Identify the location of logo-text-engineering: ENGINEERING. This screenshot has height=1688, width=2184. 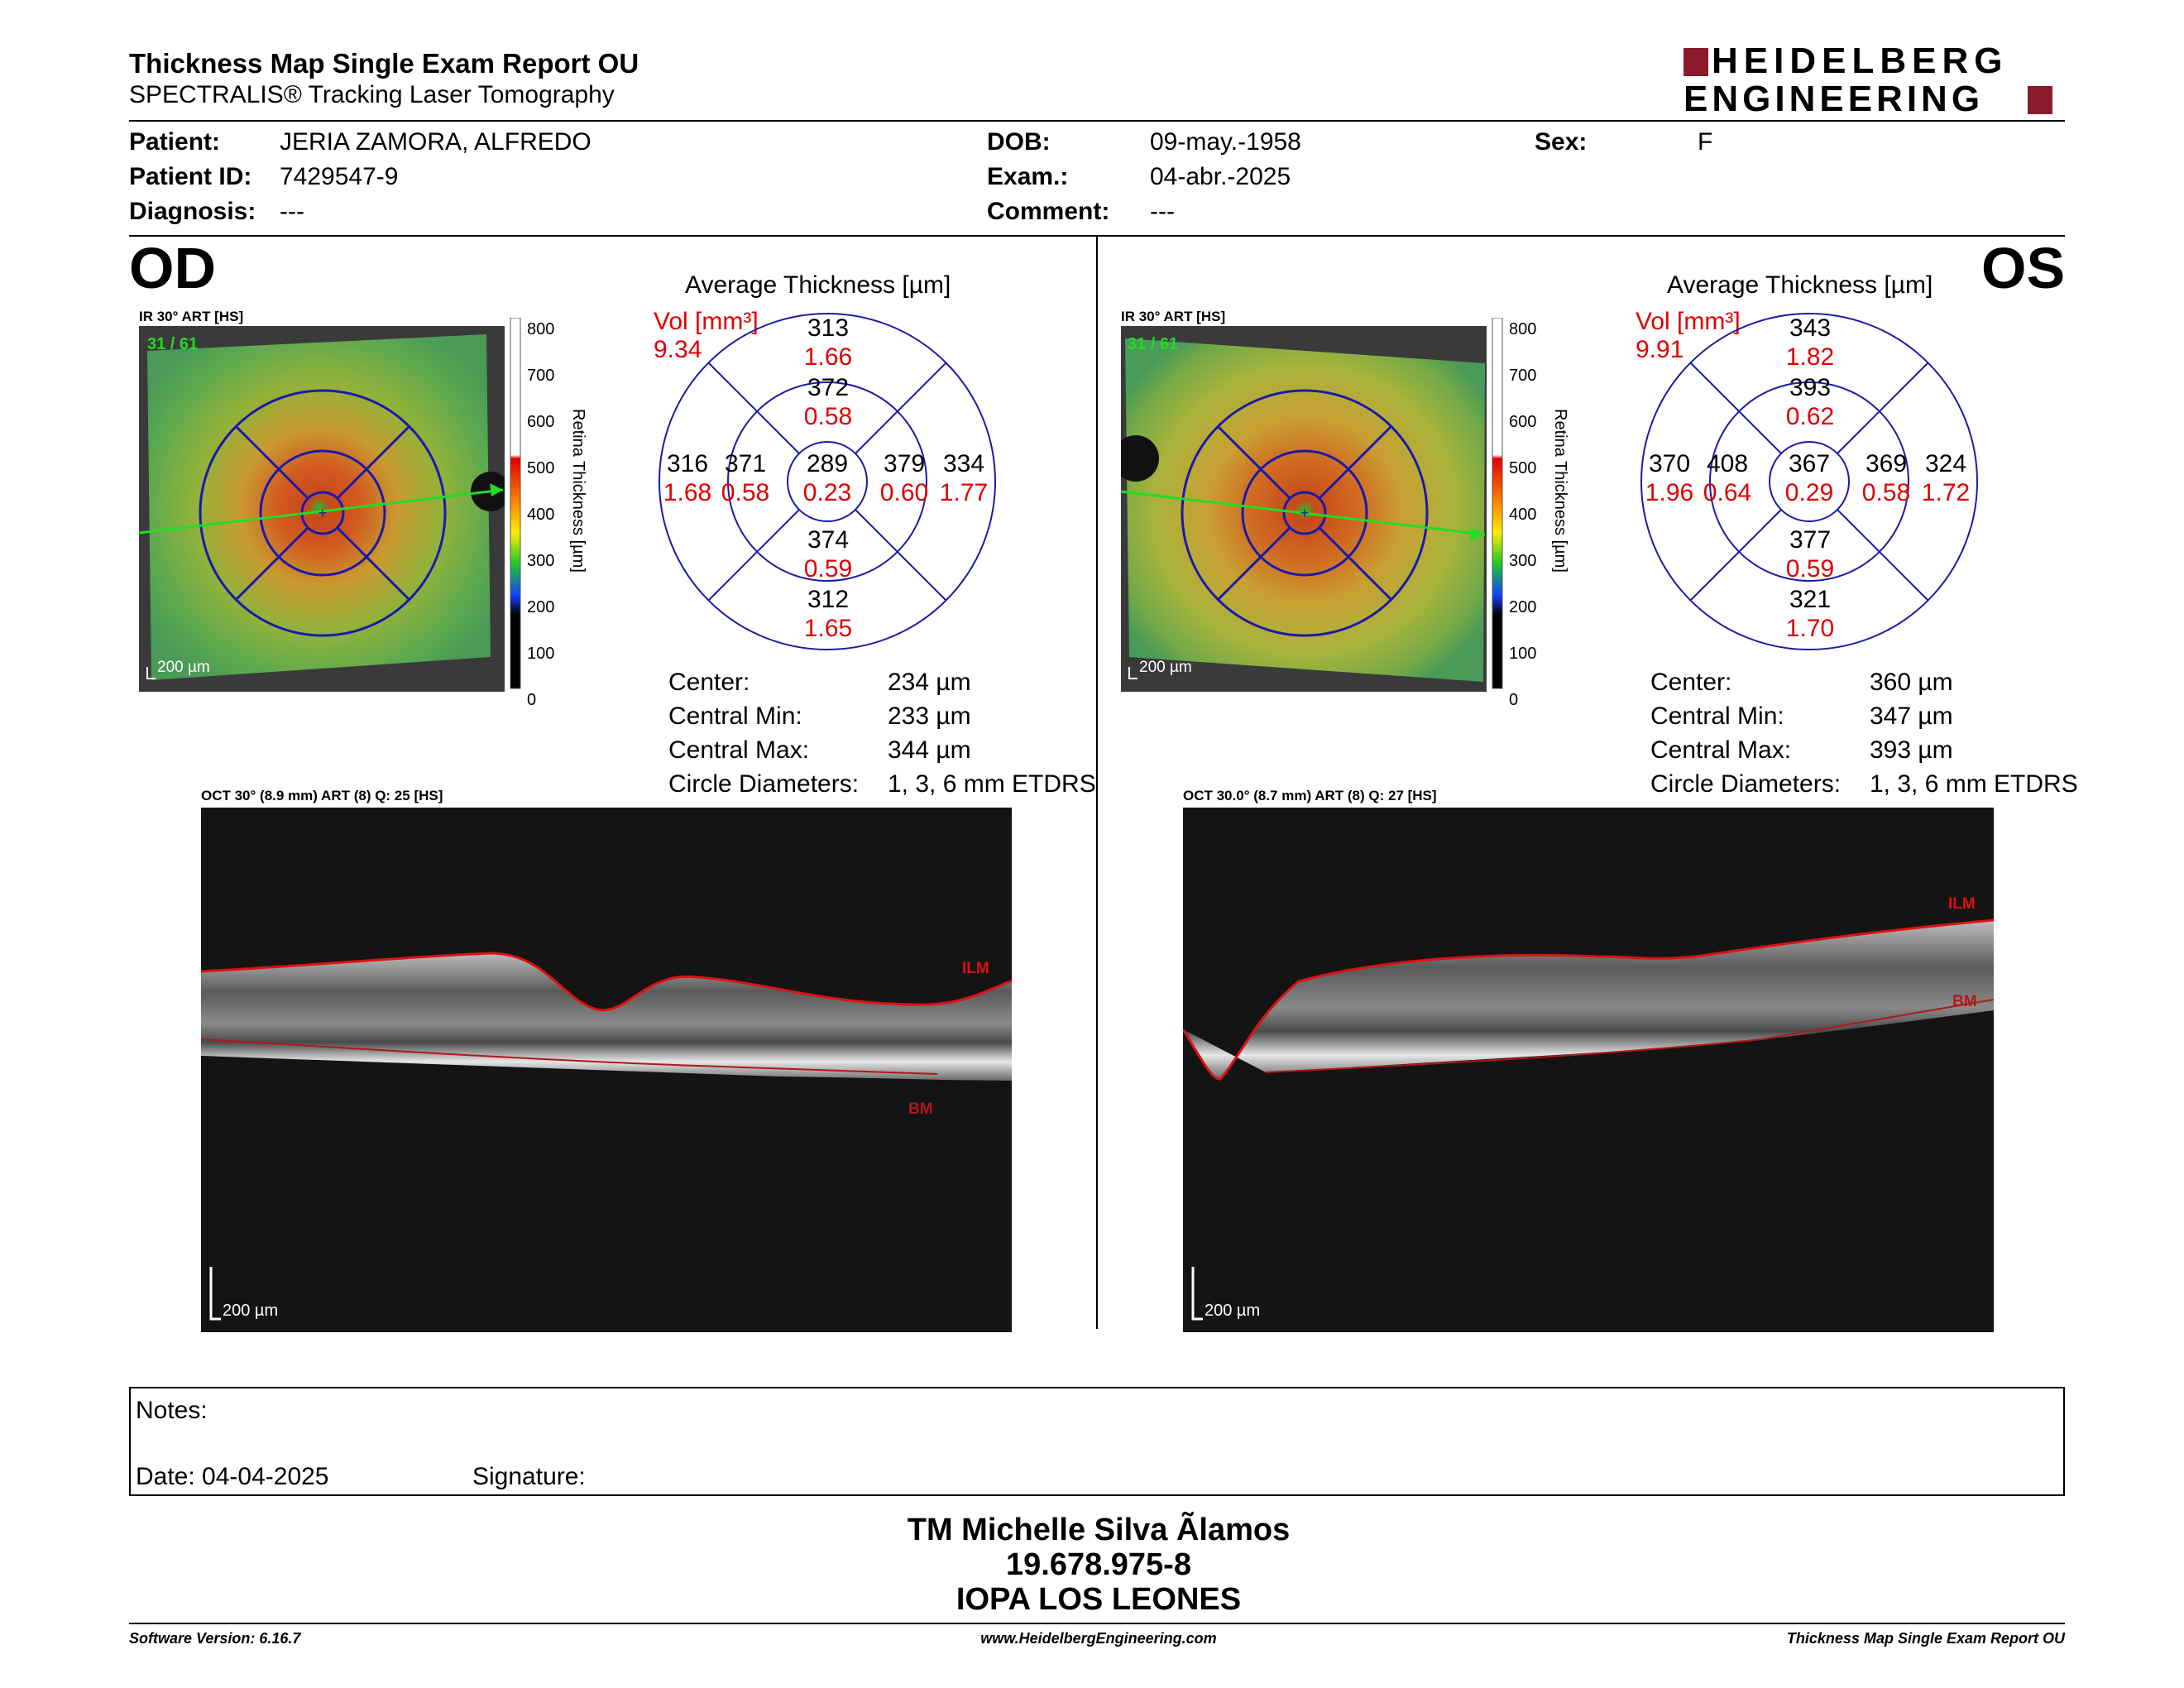
(1834, 99).